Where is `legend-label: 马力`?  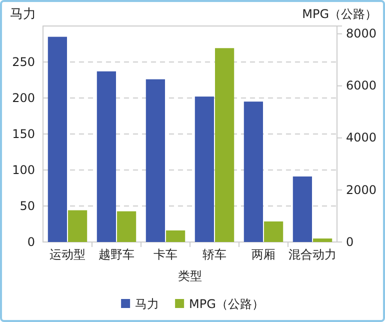 legend-label: 马力 is located at coordinates (147, 304).